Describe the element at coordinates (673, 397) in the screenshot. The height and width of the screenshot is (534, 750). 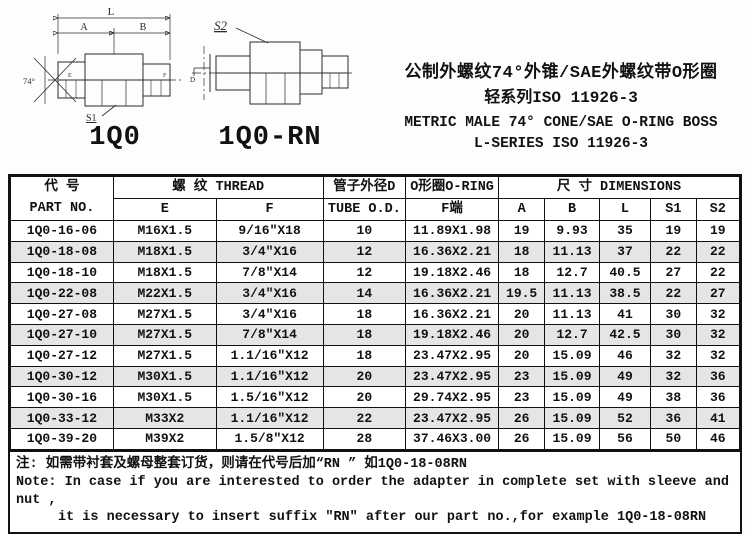
I see `cell: 38` at that location.